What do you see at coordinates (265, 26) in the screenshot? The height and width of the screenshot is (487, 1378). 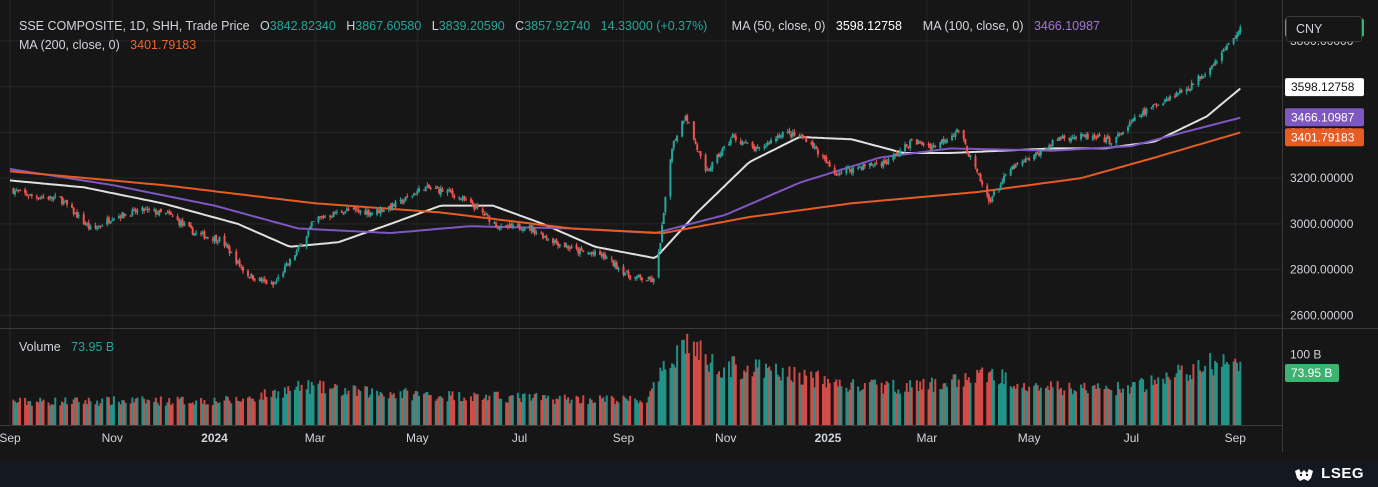 I see `open-label: O` at bounding box center [265, 26].